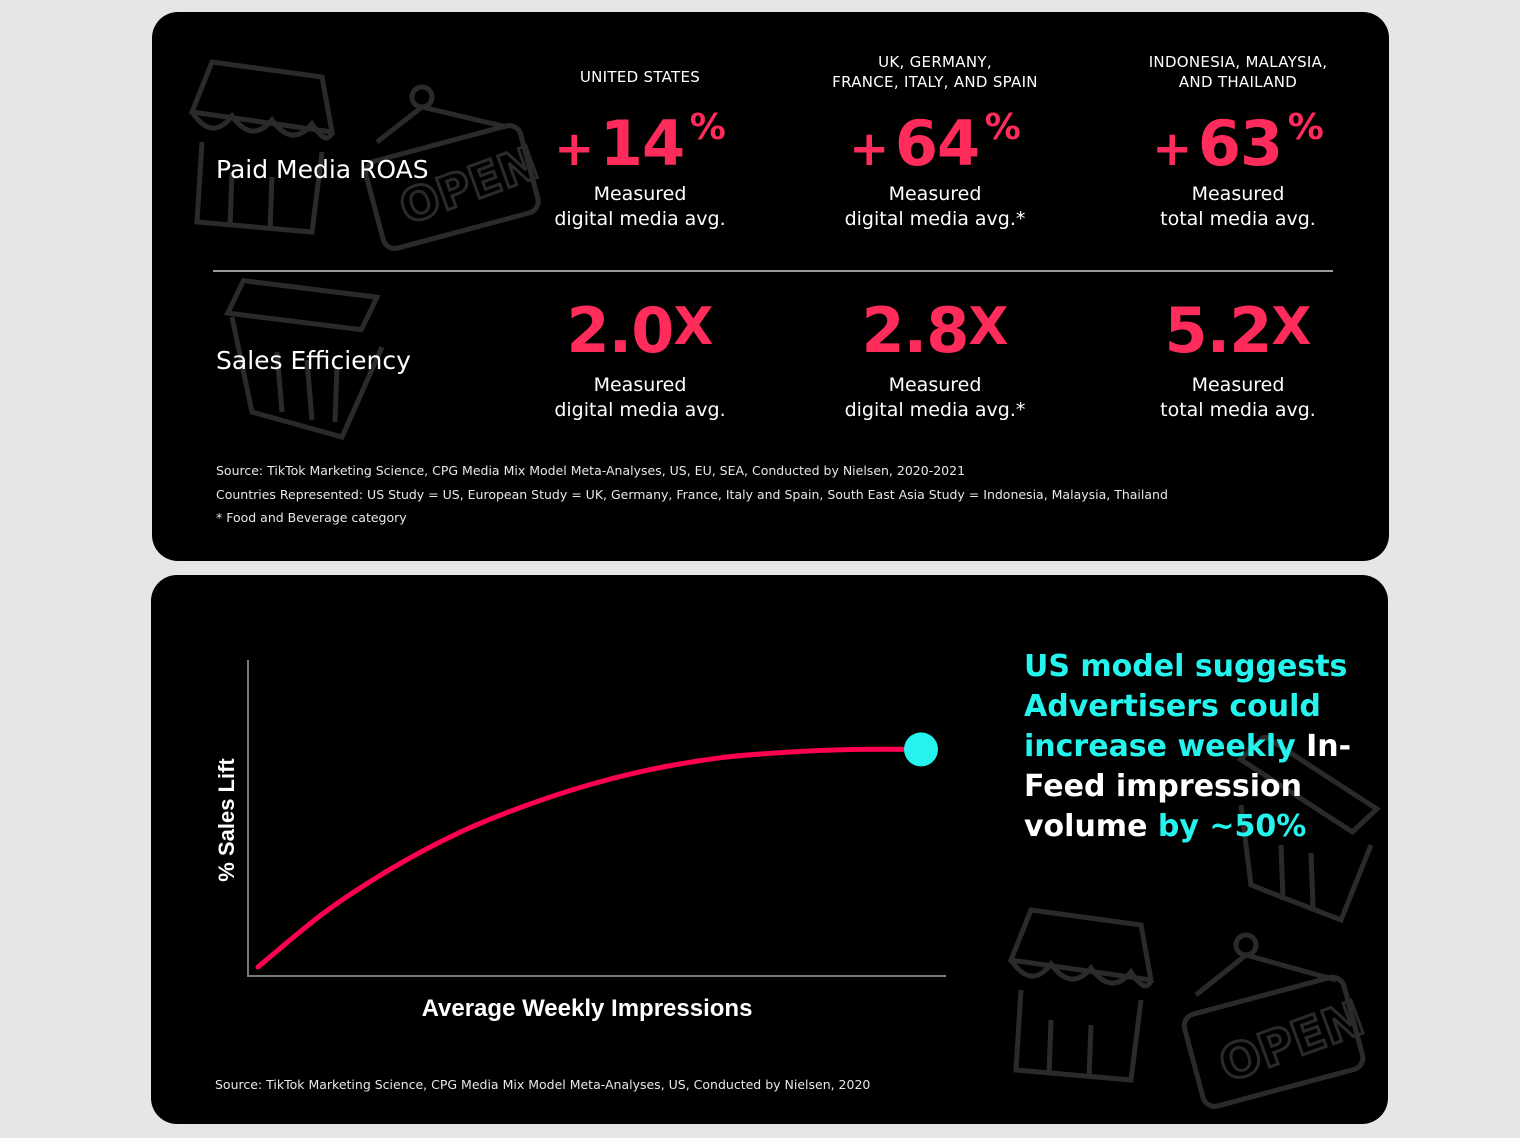 This screenshot has width=1520, height=1138. I want to click on metric-eu-efficiency: 2.8X, so click(935, 330).